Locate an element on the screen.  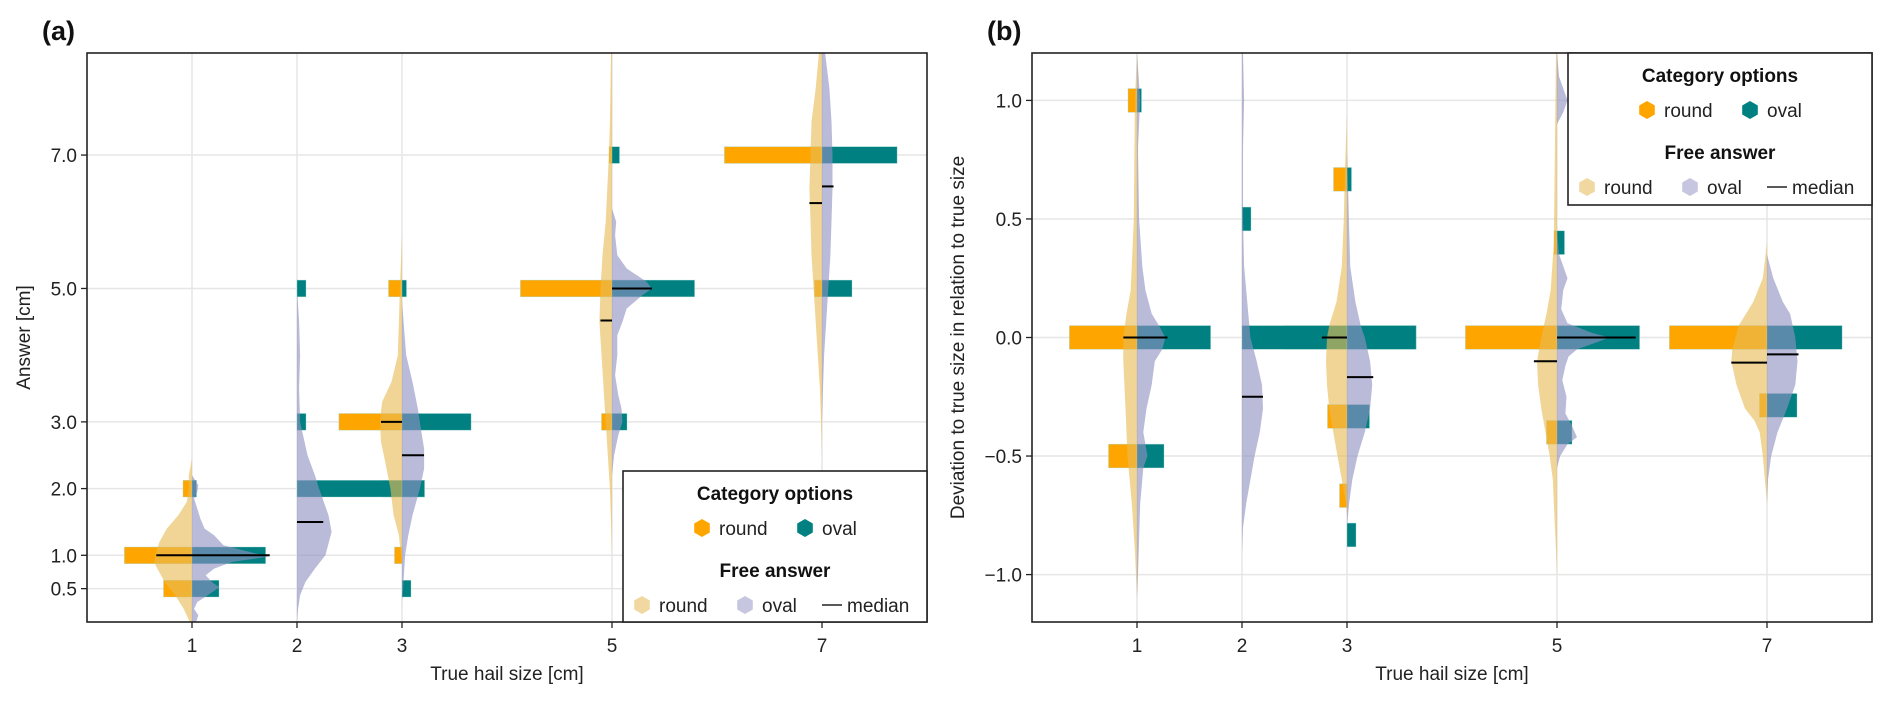
panel-label: (b) is located at coordinates (1004, 31).